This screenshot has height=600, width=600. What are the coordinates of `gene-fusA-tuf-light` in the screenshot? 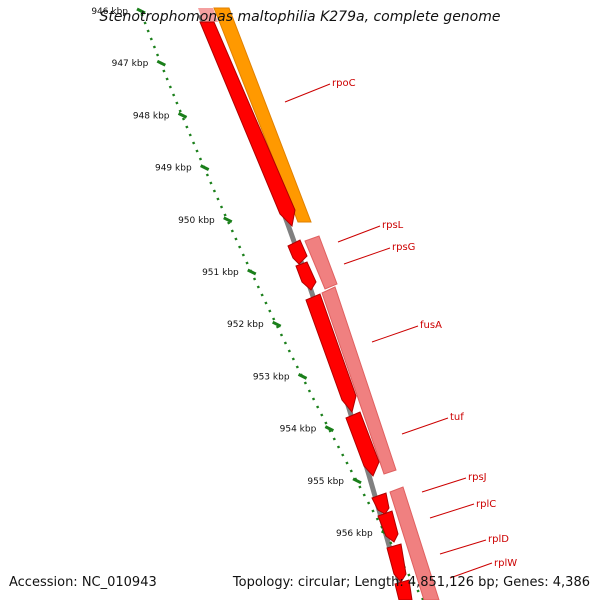 It's located at (359, 380).